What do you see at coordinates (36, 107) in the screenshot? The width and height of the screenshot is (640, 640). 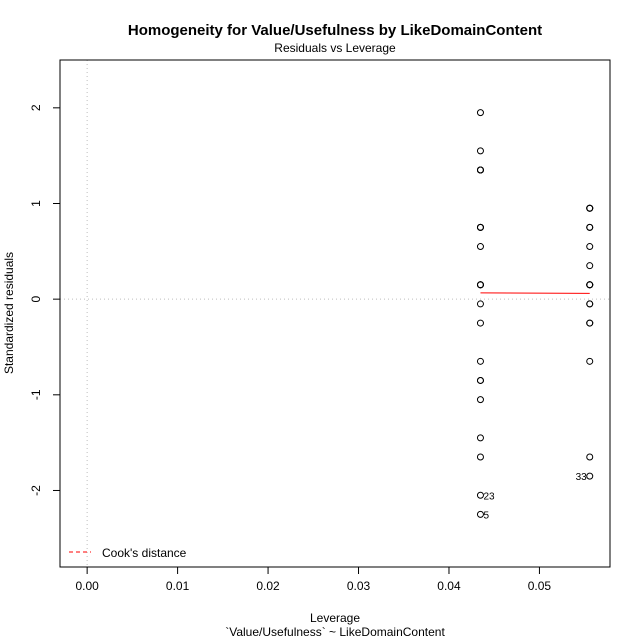 I see `y-tick-label: 2` at bounding box center [36, 107].